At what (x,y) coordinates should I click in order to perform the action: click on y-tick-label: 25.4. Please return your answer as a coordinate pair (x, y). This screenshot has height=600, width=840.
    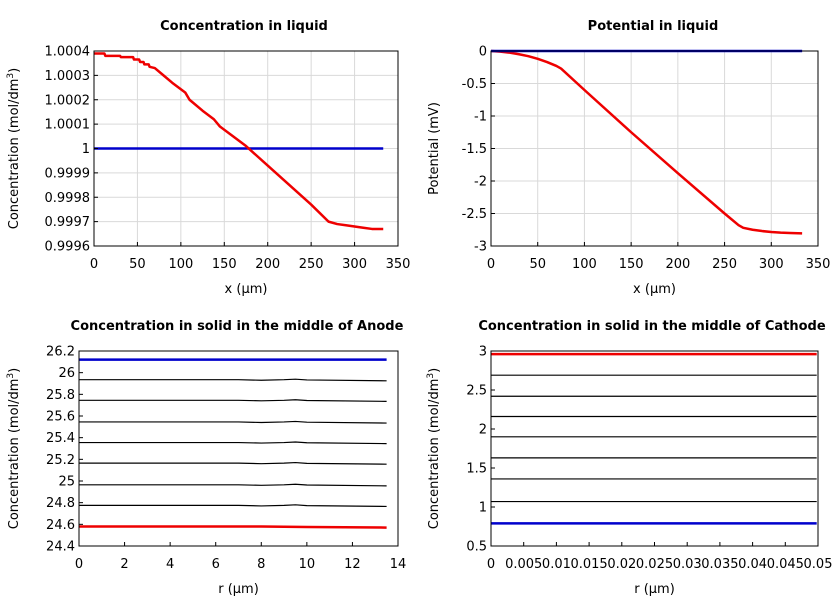
    Looking at the image, I should click on (60, 438).